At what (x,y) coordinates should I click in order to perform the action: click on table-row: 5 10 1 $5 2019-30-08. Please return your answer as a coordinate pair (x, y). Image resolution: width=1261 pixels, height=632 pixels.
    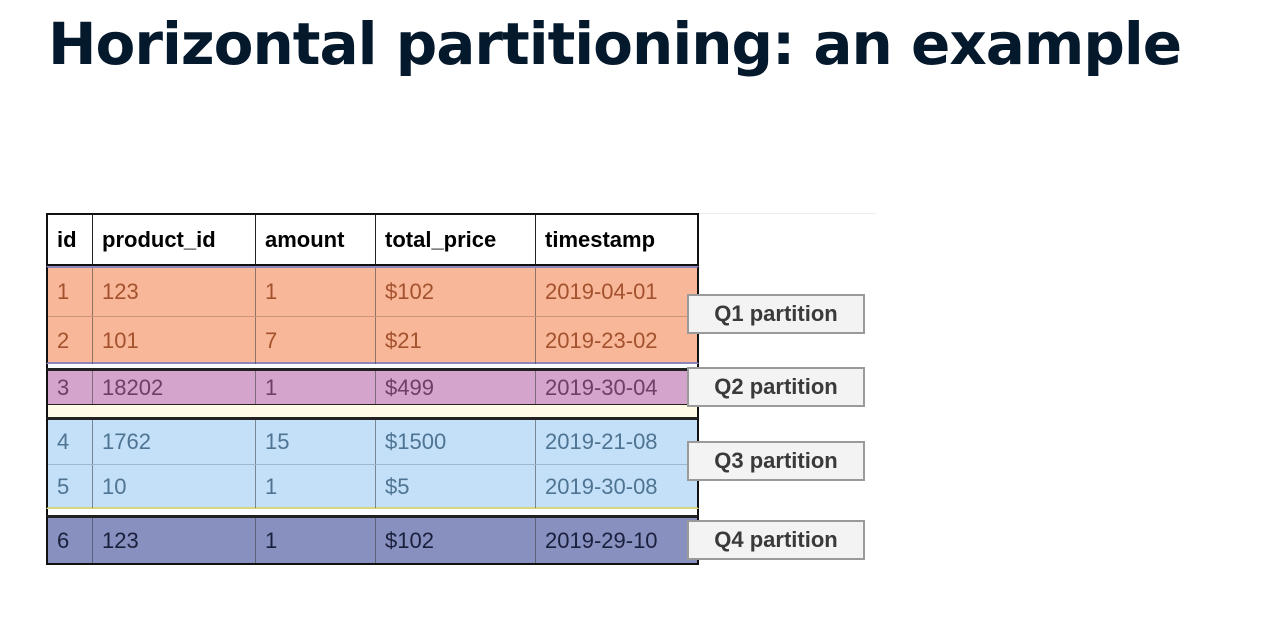
    Looking at the image, I should click on (372, 486).